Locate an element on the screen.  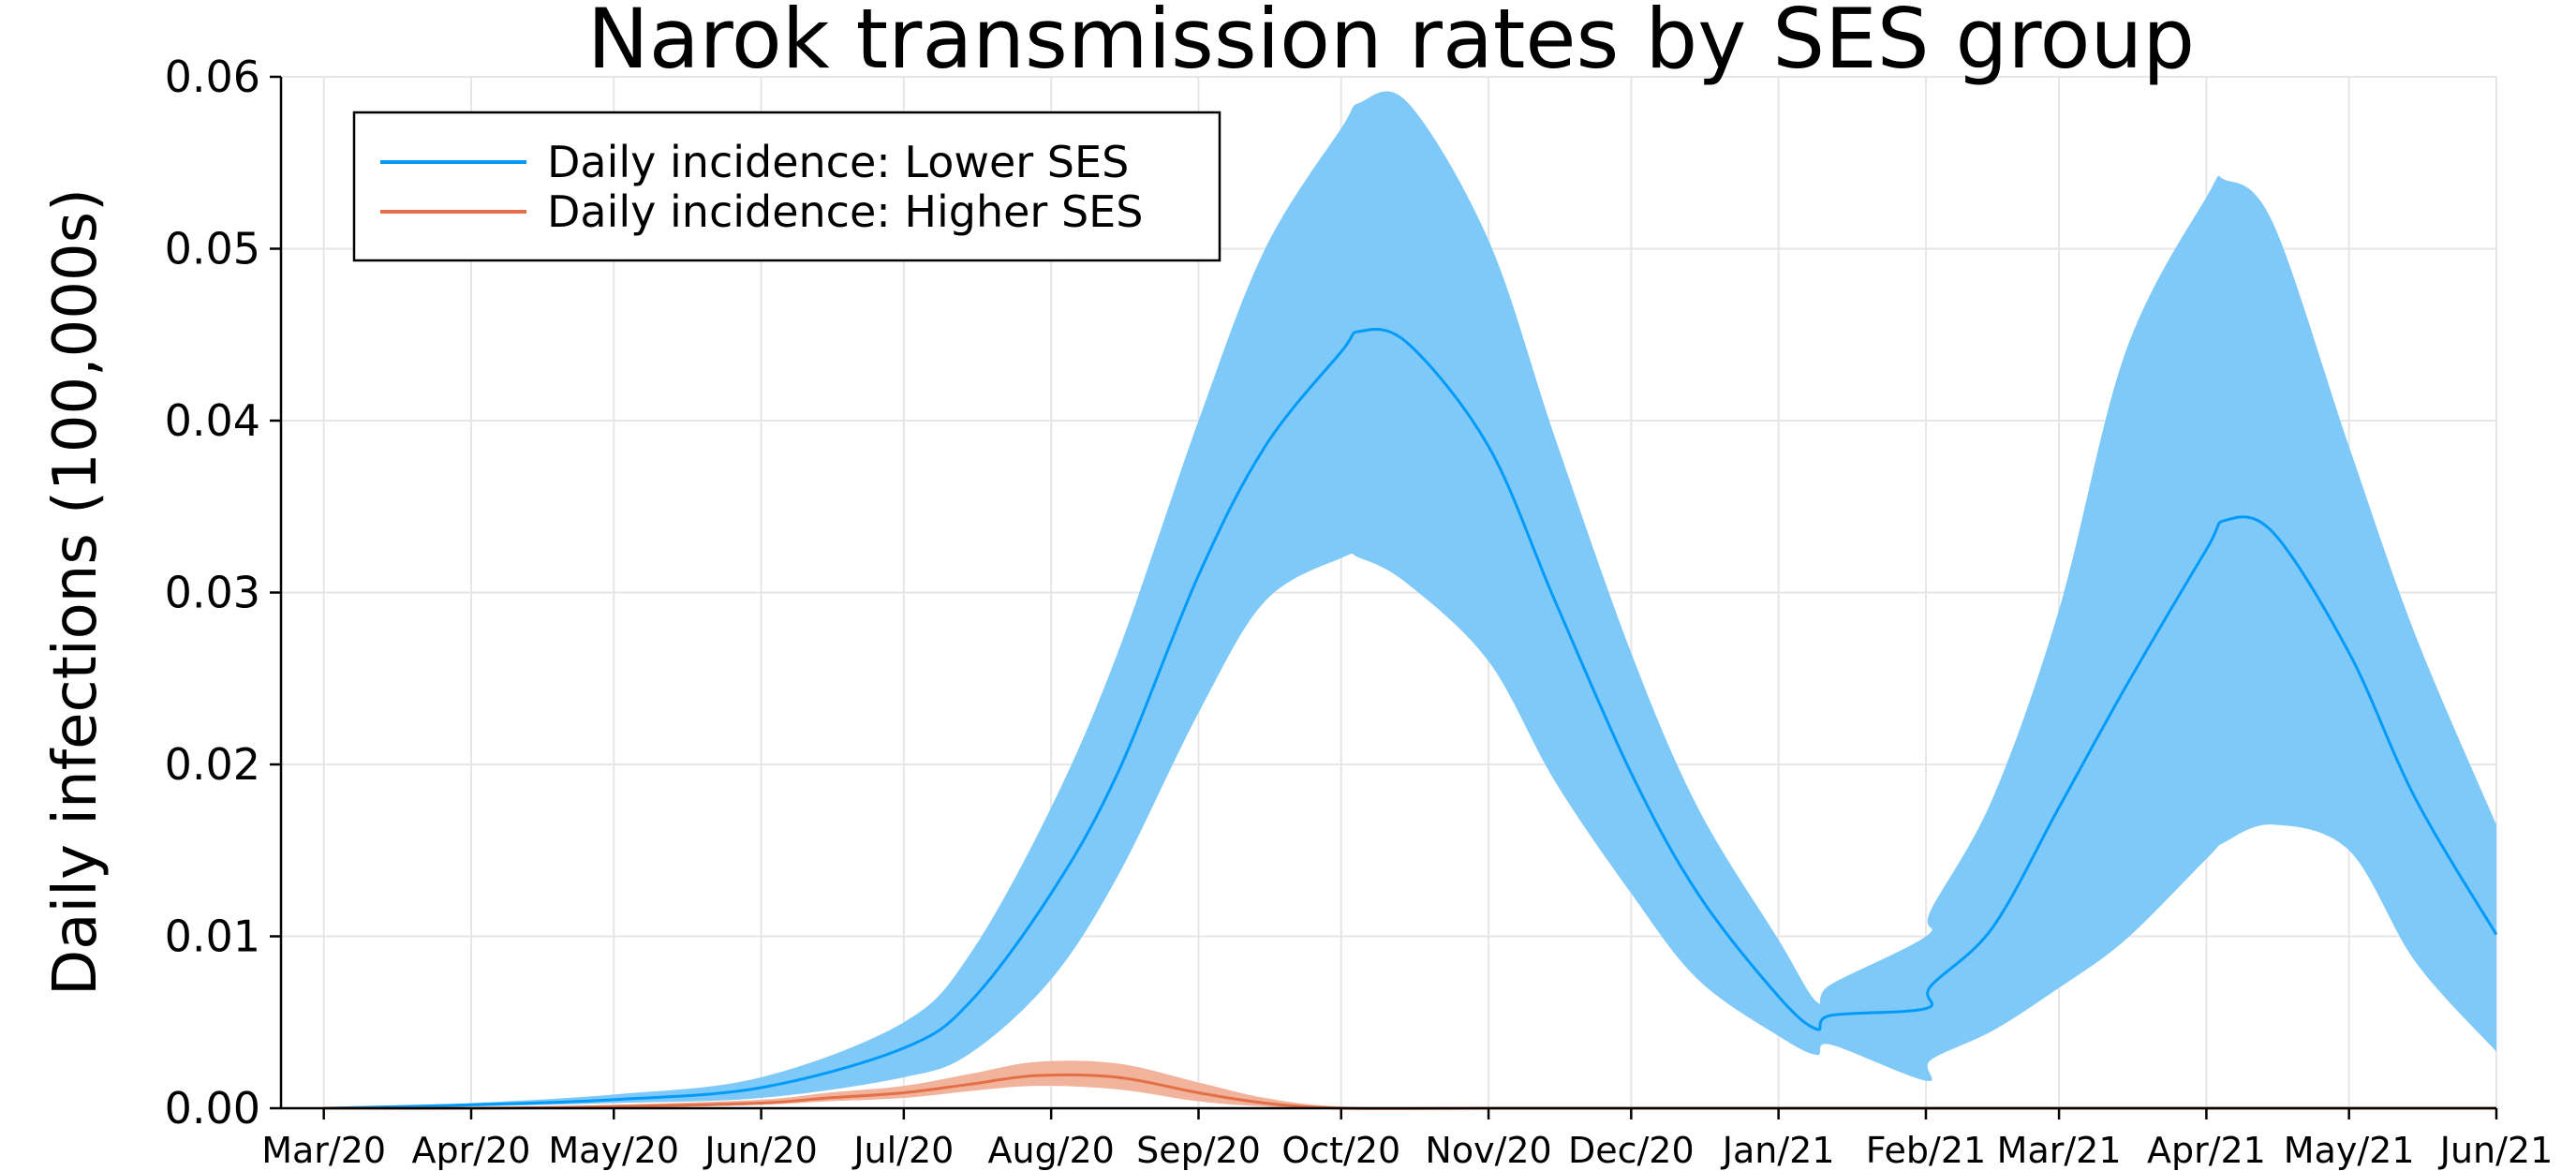
x-tick-label: Jul/20 is located at coordinates (902, 1150).